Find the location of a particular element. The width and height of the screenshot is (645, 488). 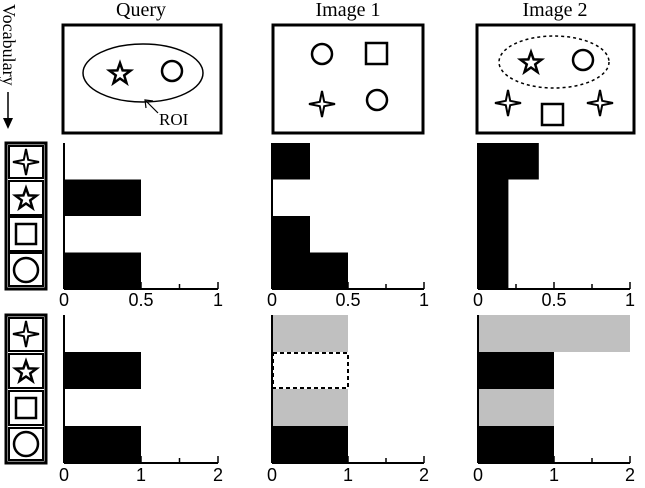

column-title-query: Query is located at coordinates (141, 10).